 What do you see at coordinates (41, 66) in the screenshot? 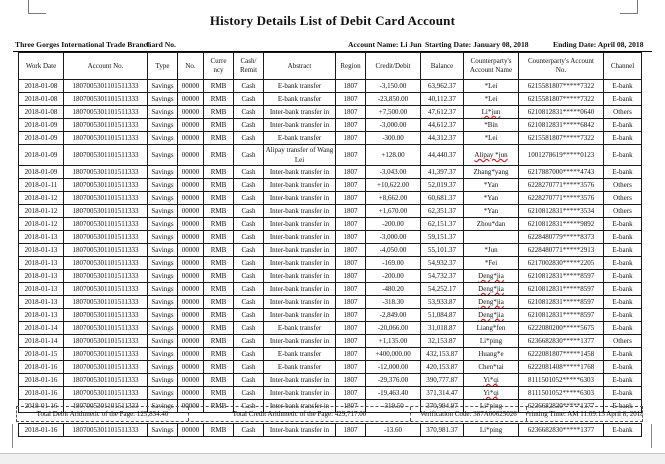
I see `column-header-work-date: Work Date` at bounding box center [41, 66].